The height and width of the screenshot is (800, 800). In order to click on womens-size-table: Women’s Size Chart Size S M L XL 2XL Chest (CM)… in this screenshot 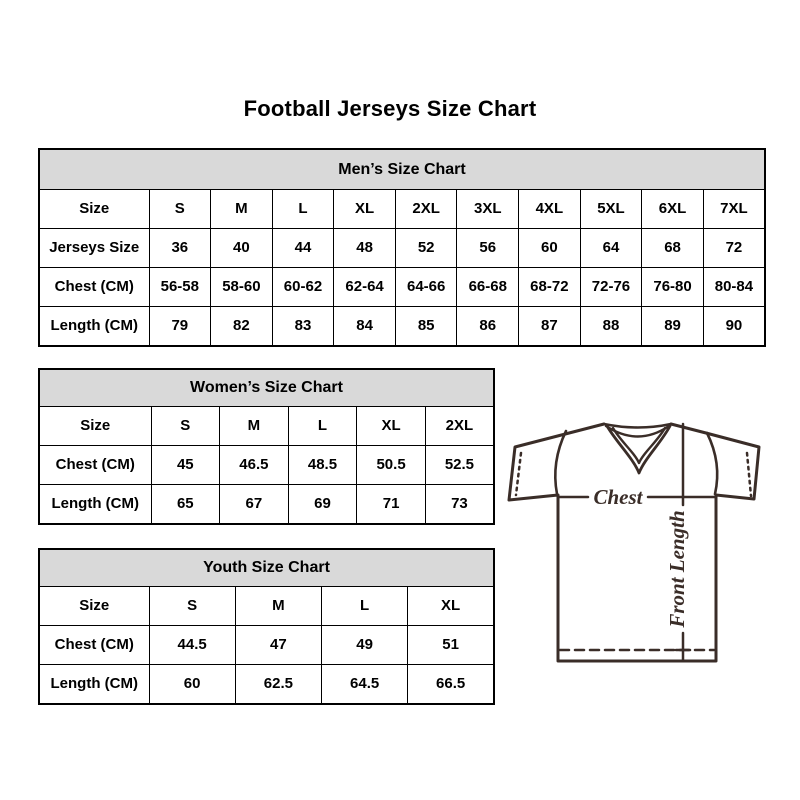, I will do `click(266, 446)`.